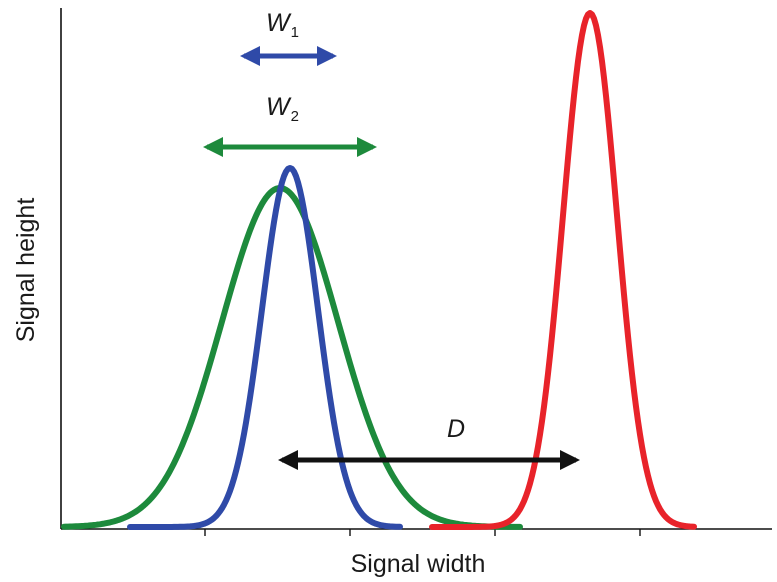 This screenshot has height=582, width=777. Describe the element at coordinates (429, 442) in the screenshot. I see `d-arrow: D` at that location.